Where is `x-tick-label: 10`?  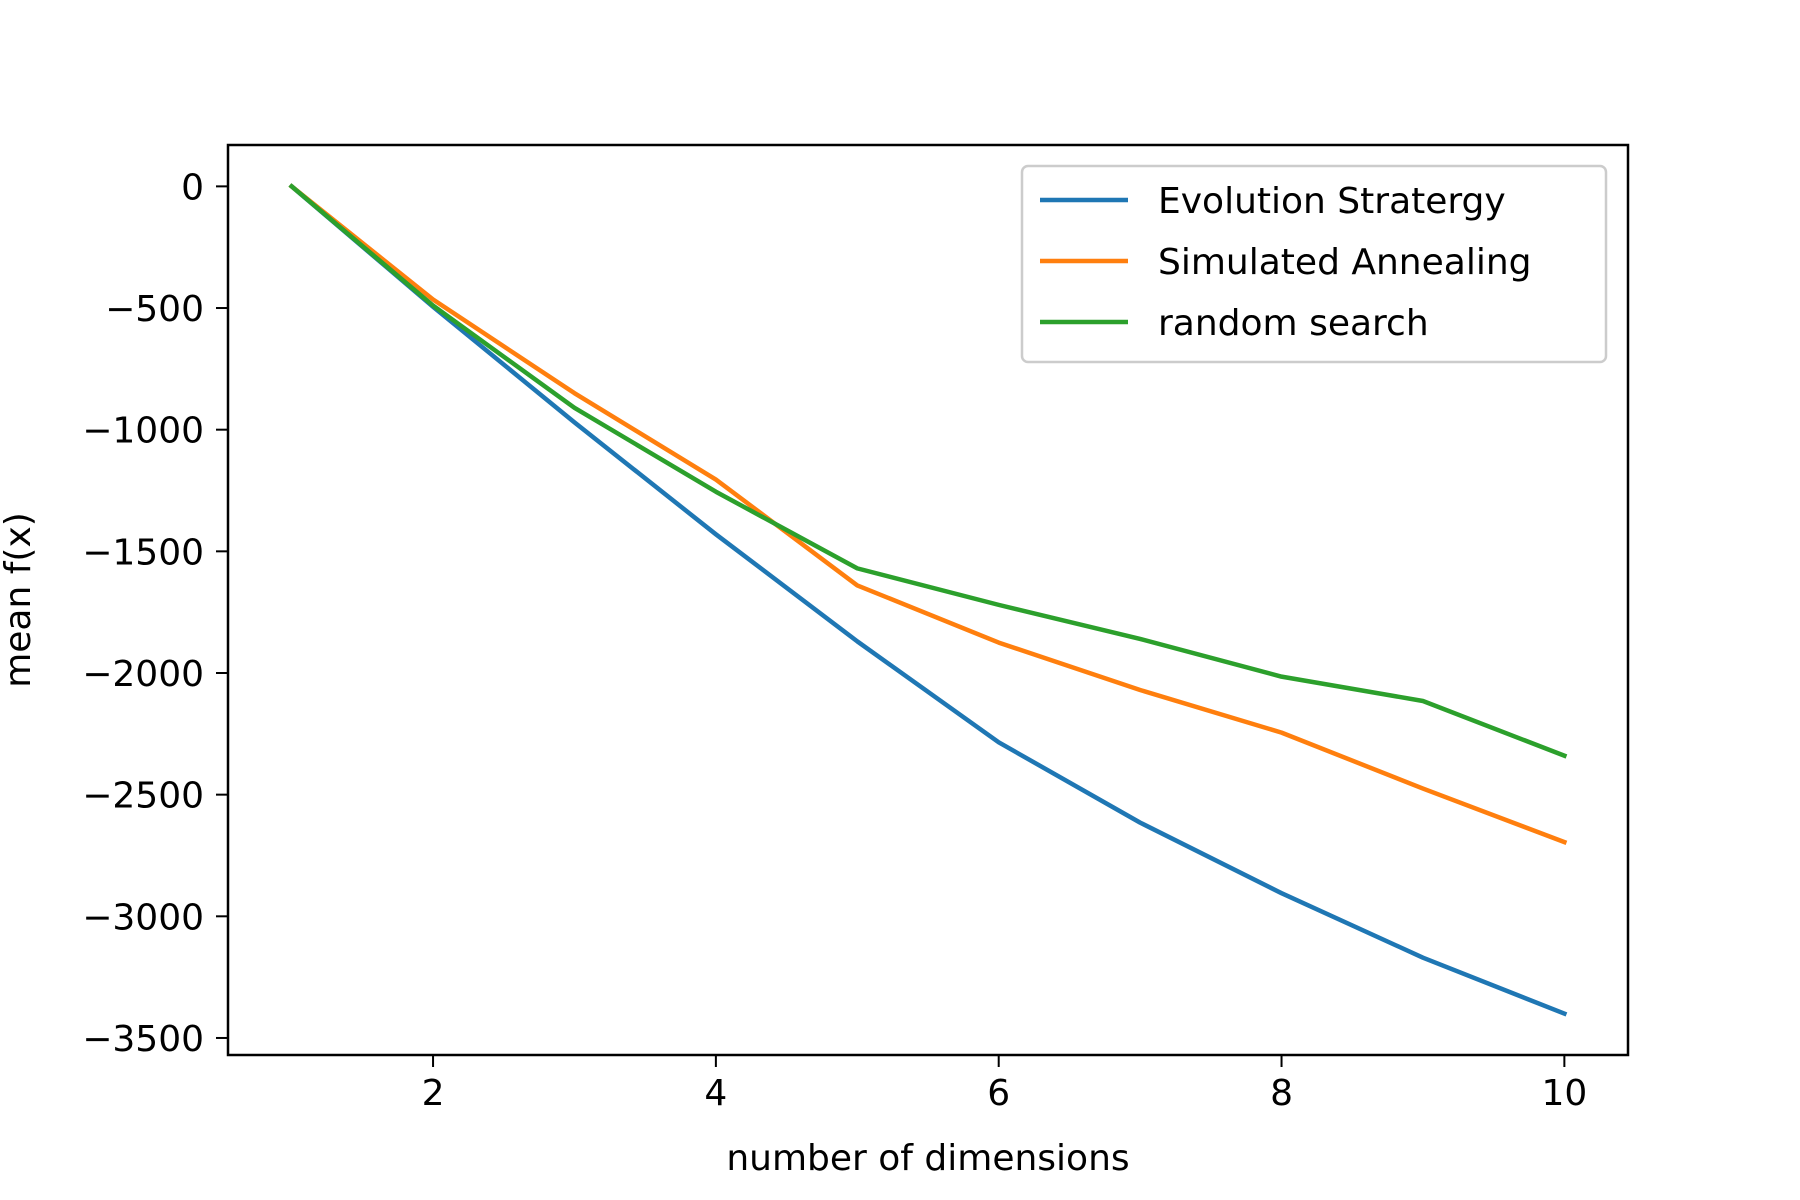 x-tick-label: 10 is located at coordinates (1564, 1093).